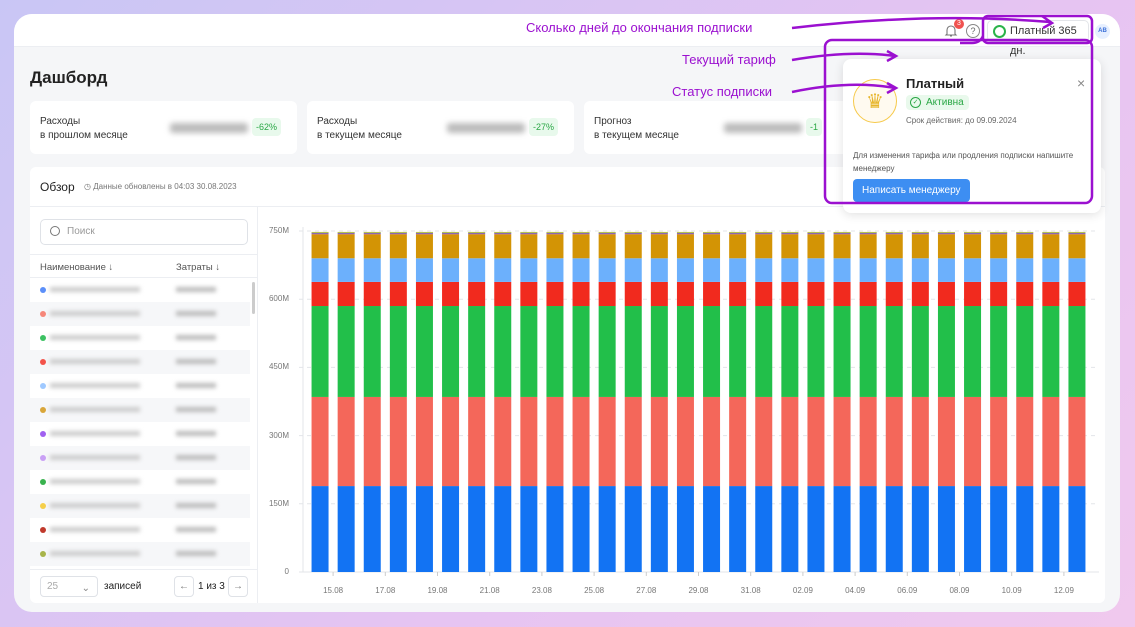 The height and width of the screenshot is (627, 1135). What do you see at coordinates (946, 234) in the screenshot?
I see `bar-segment-07.09` at bounding box center [946, 234].